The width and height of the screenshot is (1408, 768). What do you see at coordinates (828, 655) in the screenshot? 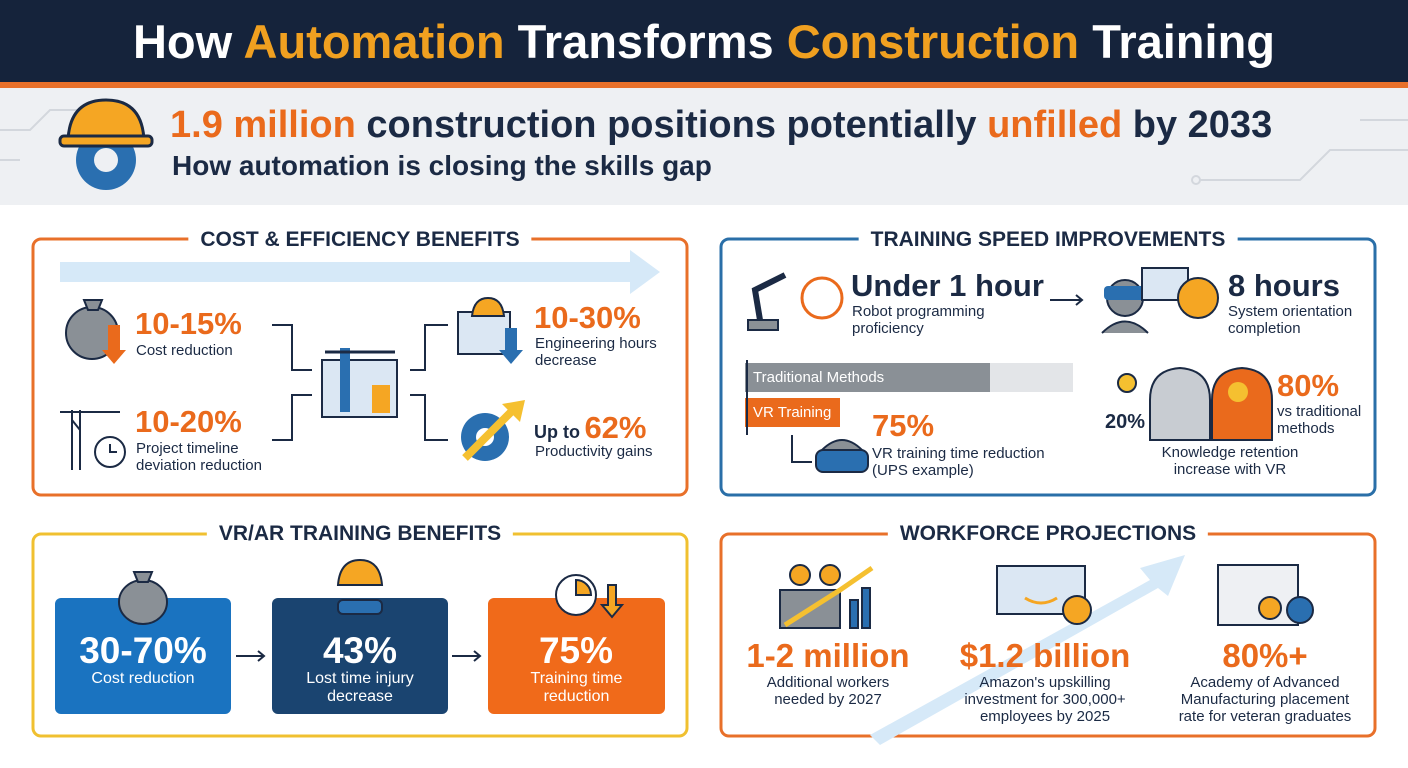
I see `projection-value: 1-2 million` at bounding box center [828, 655].